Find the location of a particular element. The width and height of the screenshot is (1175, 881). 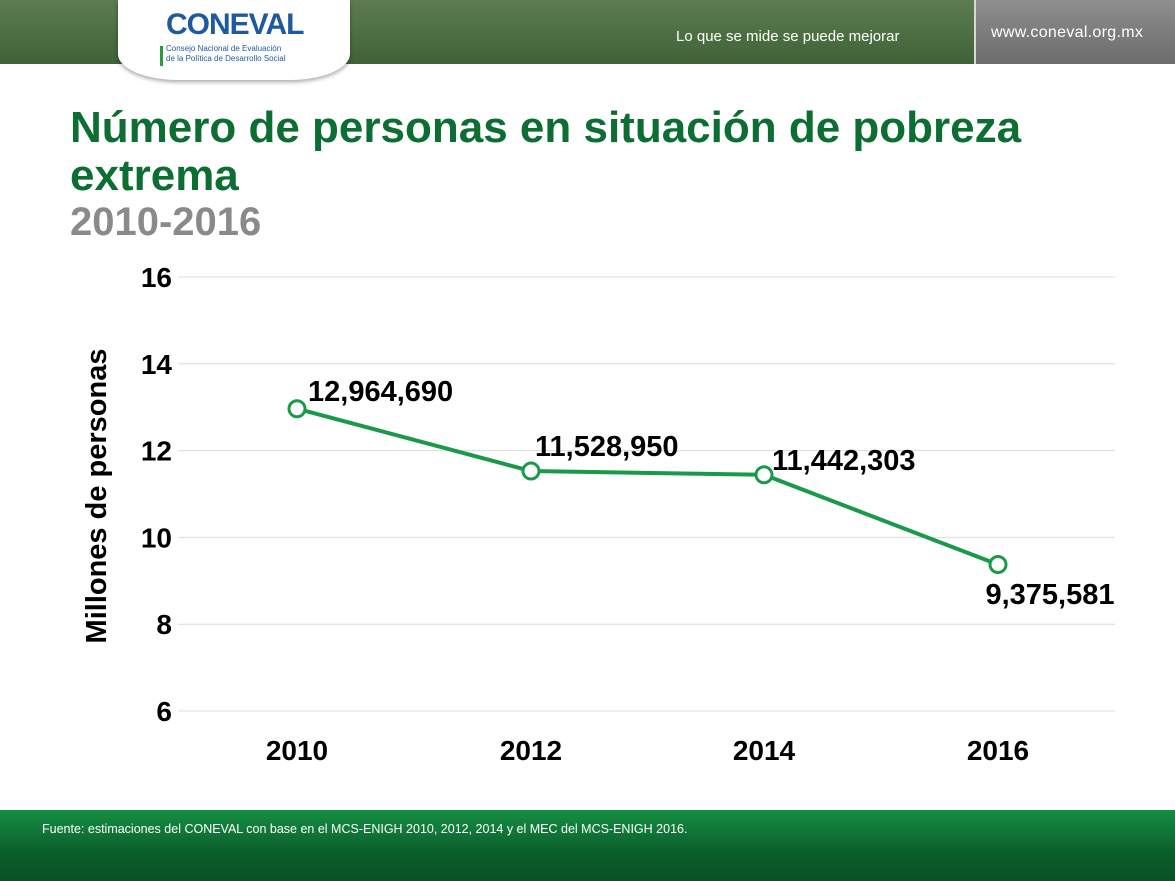

series-line is located at coordinates (647, 486).